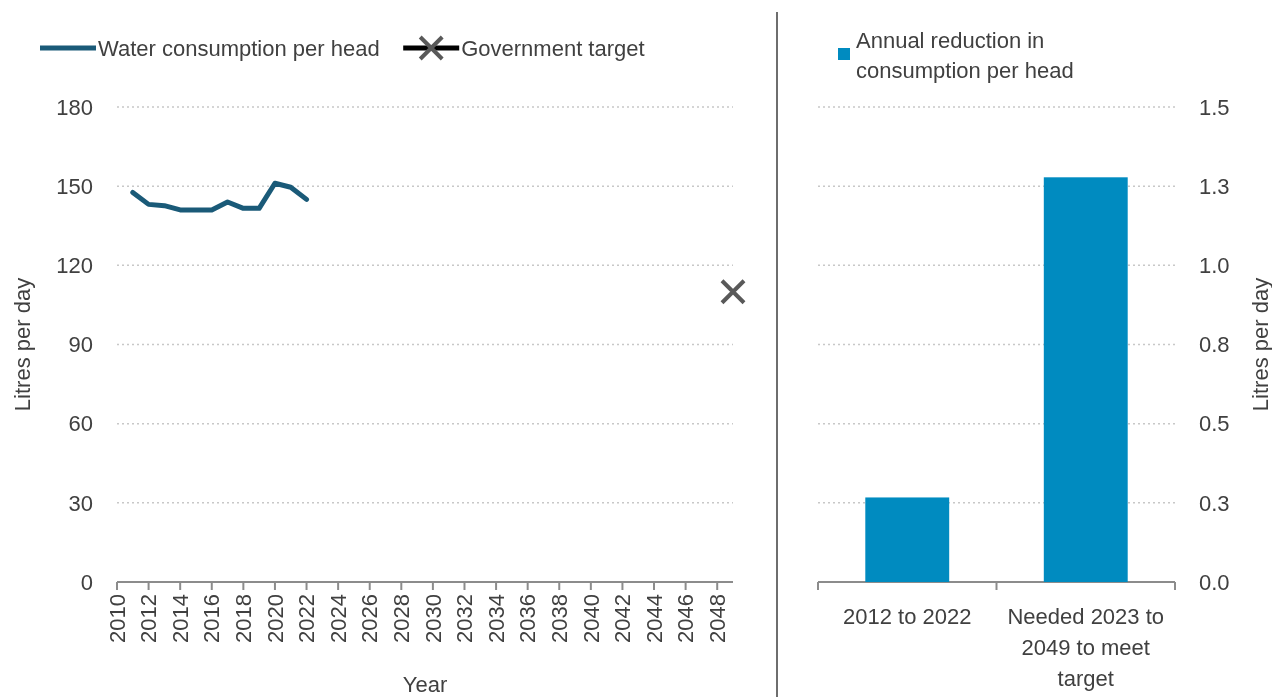  What do you see at coordinates (1086, 647) in the screenshot?
I see `x-tick-label: Needed 2023 to 2049 to meet target` at bounding box center [1086, 647].